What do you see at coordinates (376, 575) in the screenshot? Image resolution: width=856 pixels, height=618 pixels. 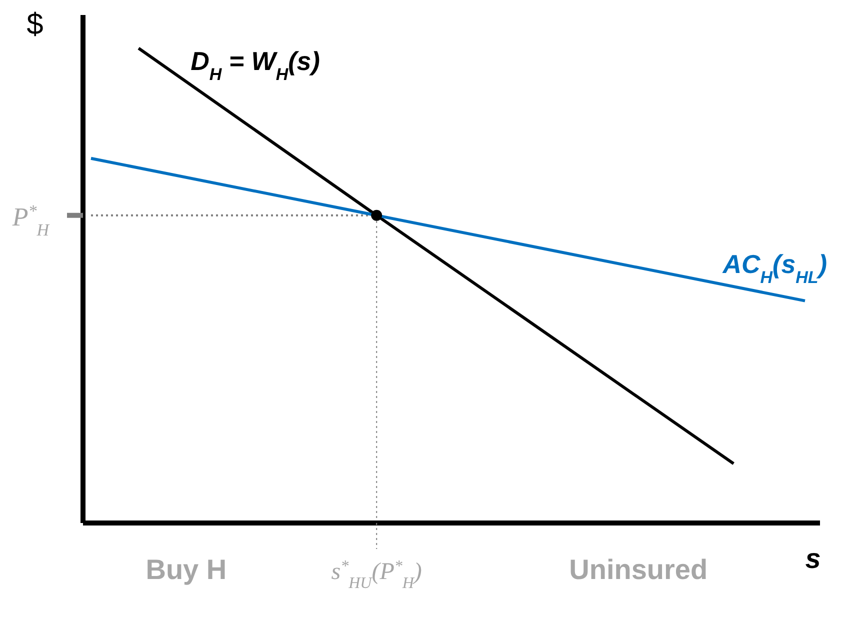 I see `x-tick-label: s$^{*}$$_{HU}$(P$^{*}$$_{H}$)` at bounding box center [376, 575].